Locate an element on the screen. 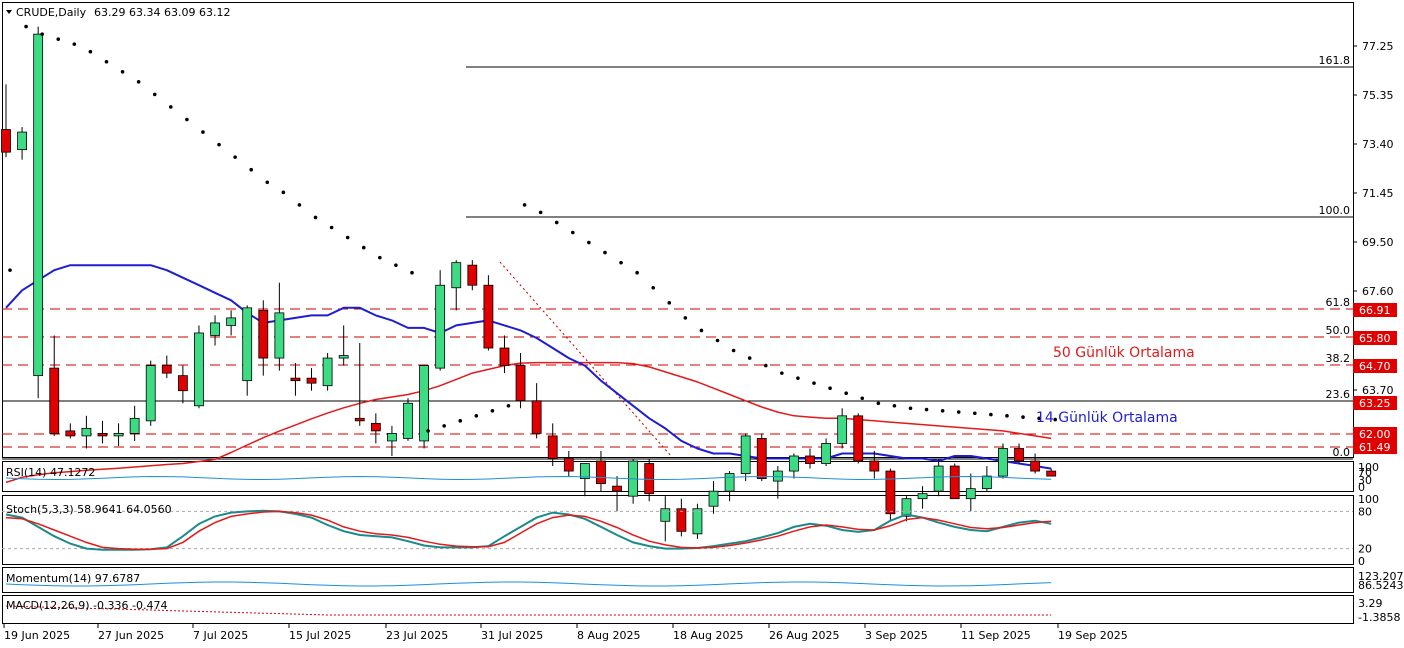  date-label: 15 Jul 2025 is located at coordinates (320, 635).